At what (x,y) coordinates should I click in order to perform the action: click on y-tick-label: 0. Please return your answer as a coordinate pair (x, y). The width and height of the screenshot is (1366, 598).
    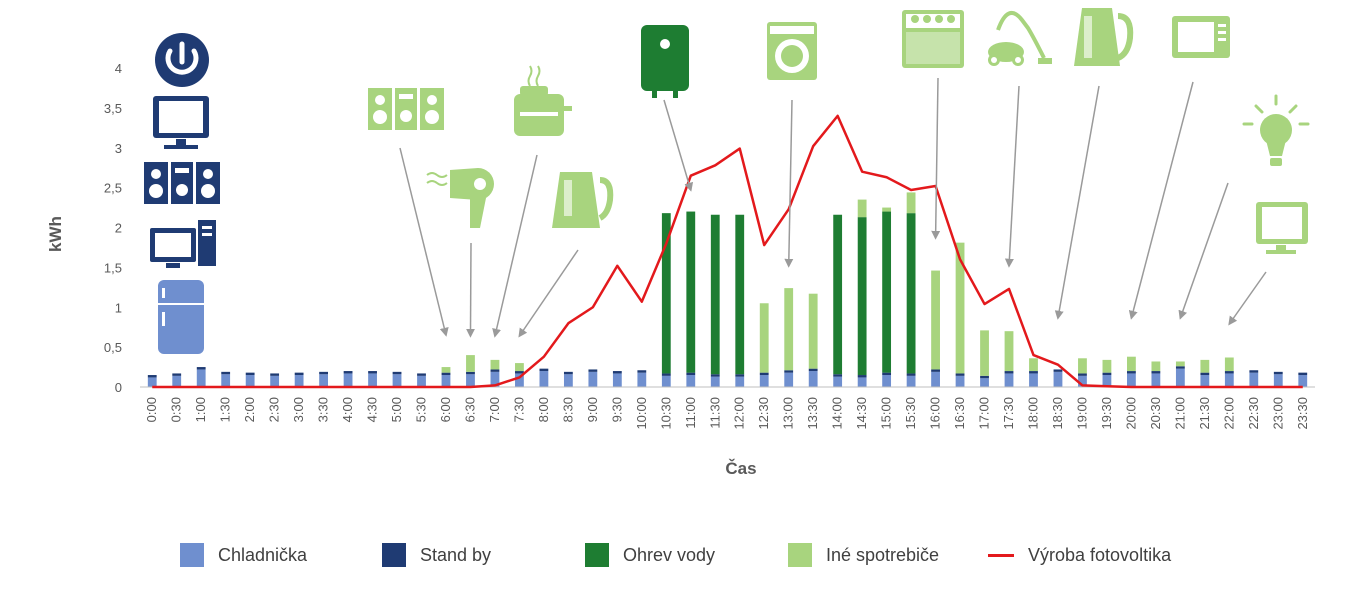
    Looking at the image, I should click on (118, 387).